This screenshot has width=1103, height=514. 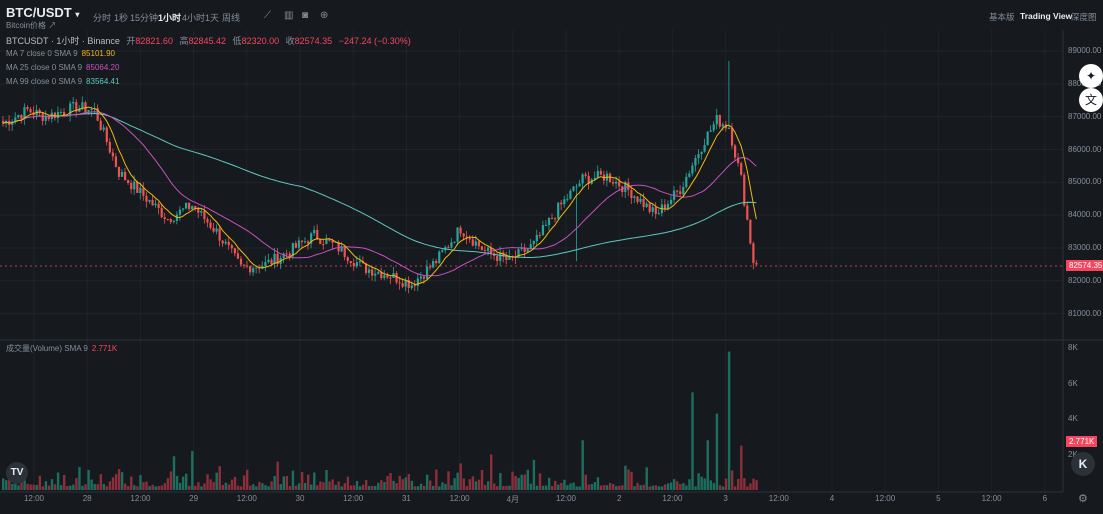 I want to click on tab-timeframe-15m: 15分钟, so click(x=144, y=18).